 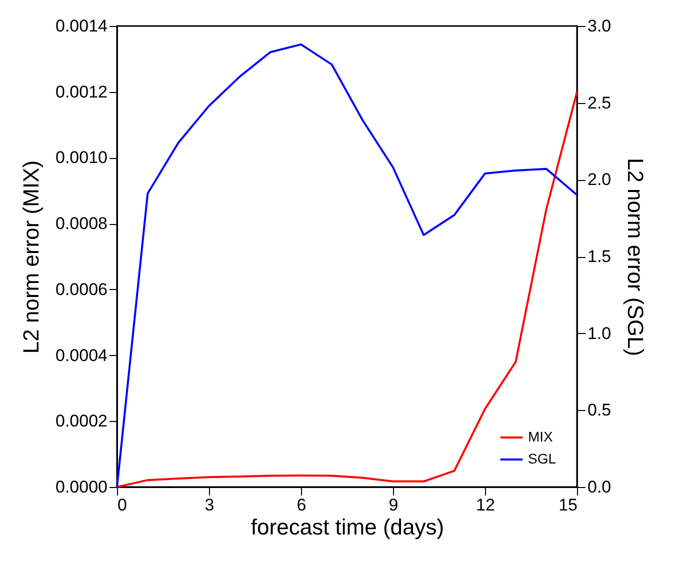 I want to click on y2-tick-label: 1.5, so click(x=600, y=256).